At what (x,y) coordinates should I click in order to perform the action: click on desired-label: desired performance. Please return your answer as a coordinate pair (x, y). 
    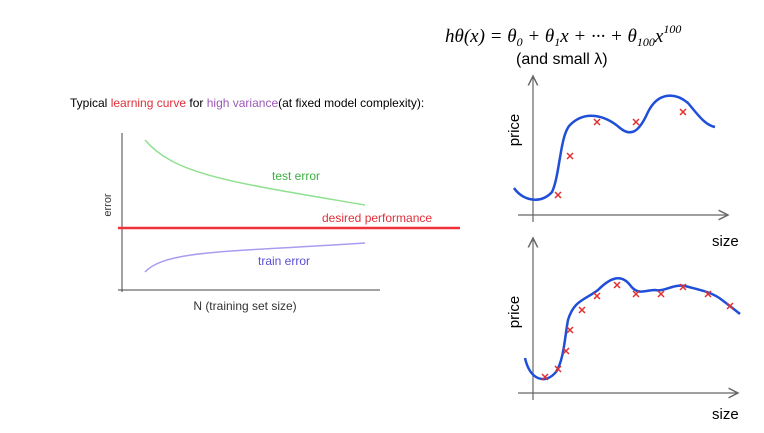
    Looking at the image, I should click on (377, 218).